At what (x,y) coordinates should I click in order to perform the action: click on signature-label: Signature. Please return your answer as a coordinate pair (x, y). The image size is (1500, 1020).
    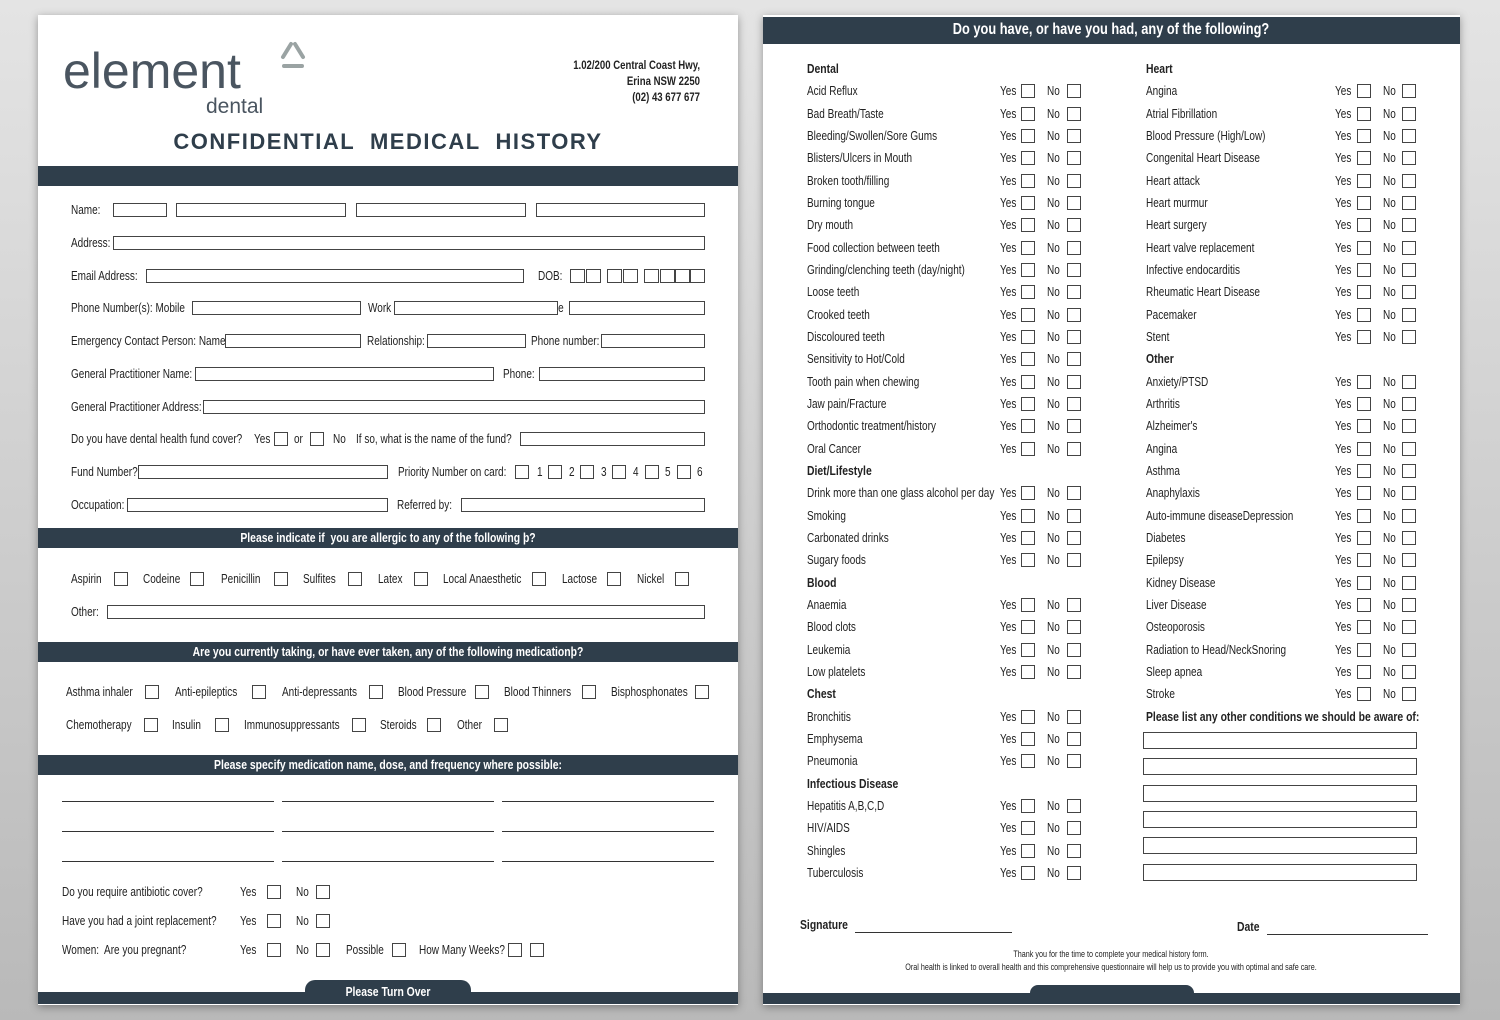
    Looking at the image, I should click on (824, 924).